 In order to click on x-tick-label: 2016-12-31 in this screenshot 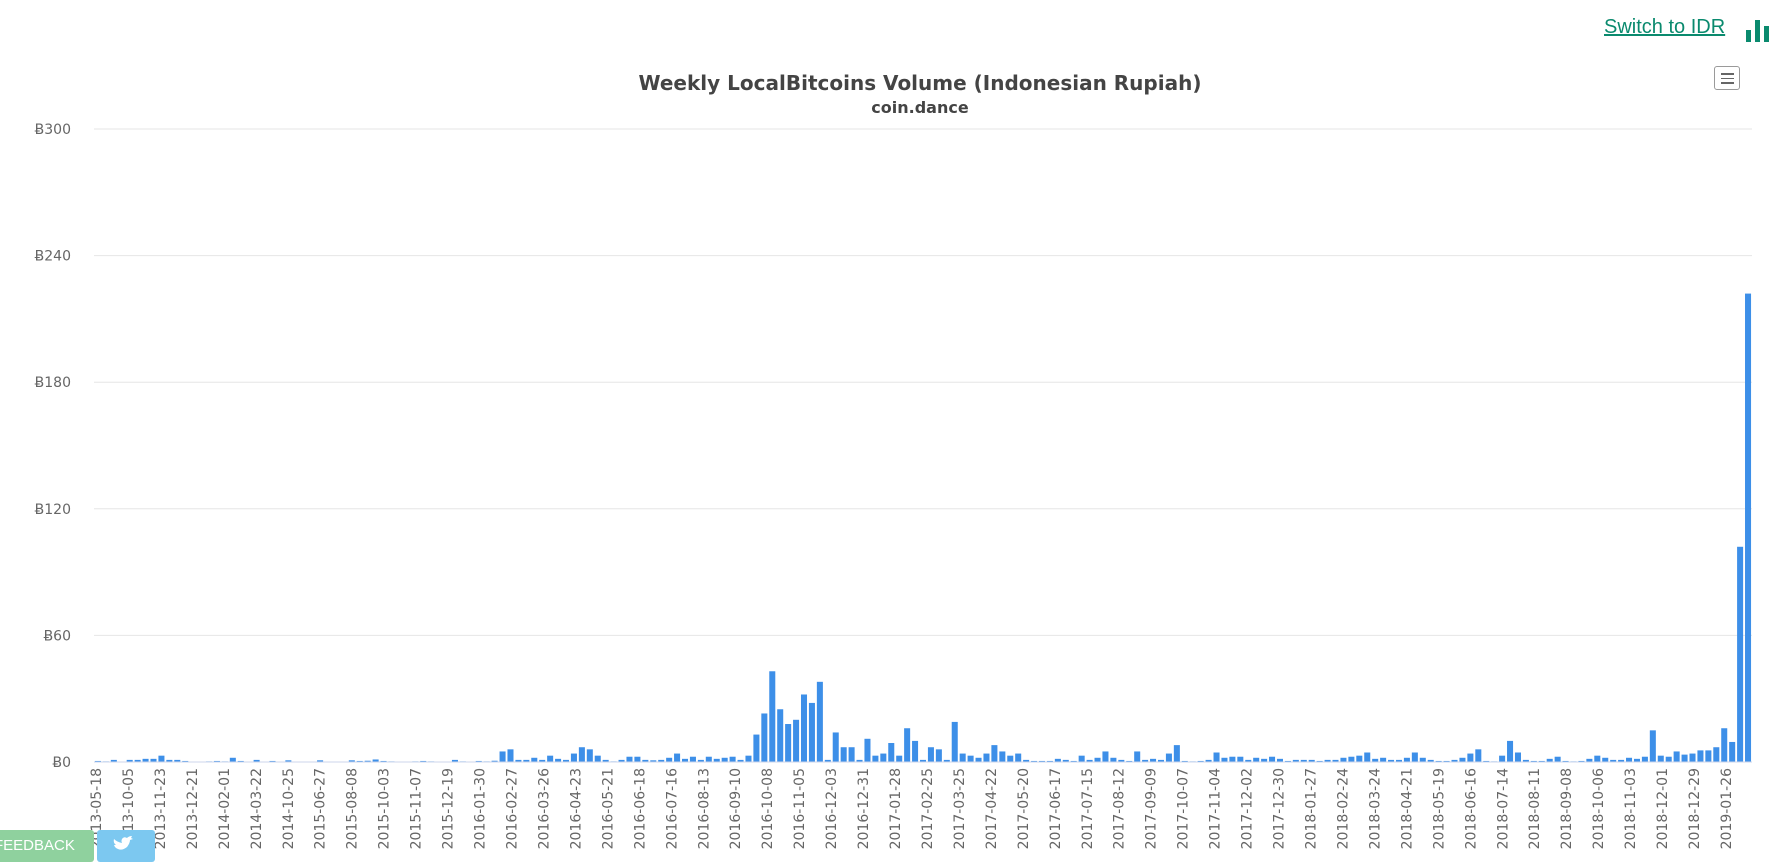, I will do `click(864, 808)`.